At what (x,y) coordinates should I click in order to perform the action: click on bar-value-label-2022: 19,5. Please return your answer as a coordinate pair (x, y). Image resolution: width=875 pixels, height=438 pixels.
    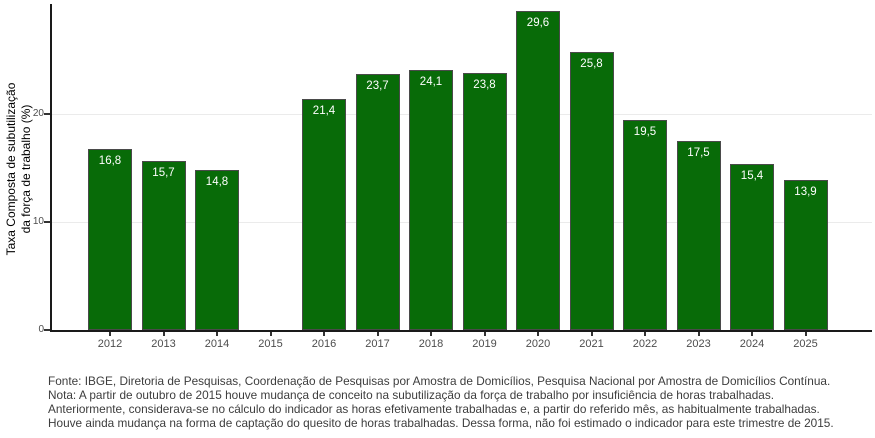
    Looking at the image, I should click on (645, 131).